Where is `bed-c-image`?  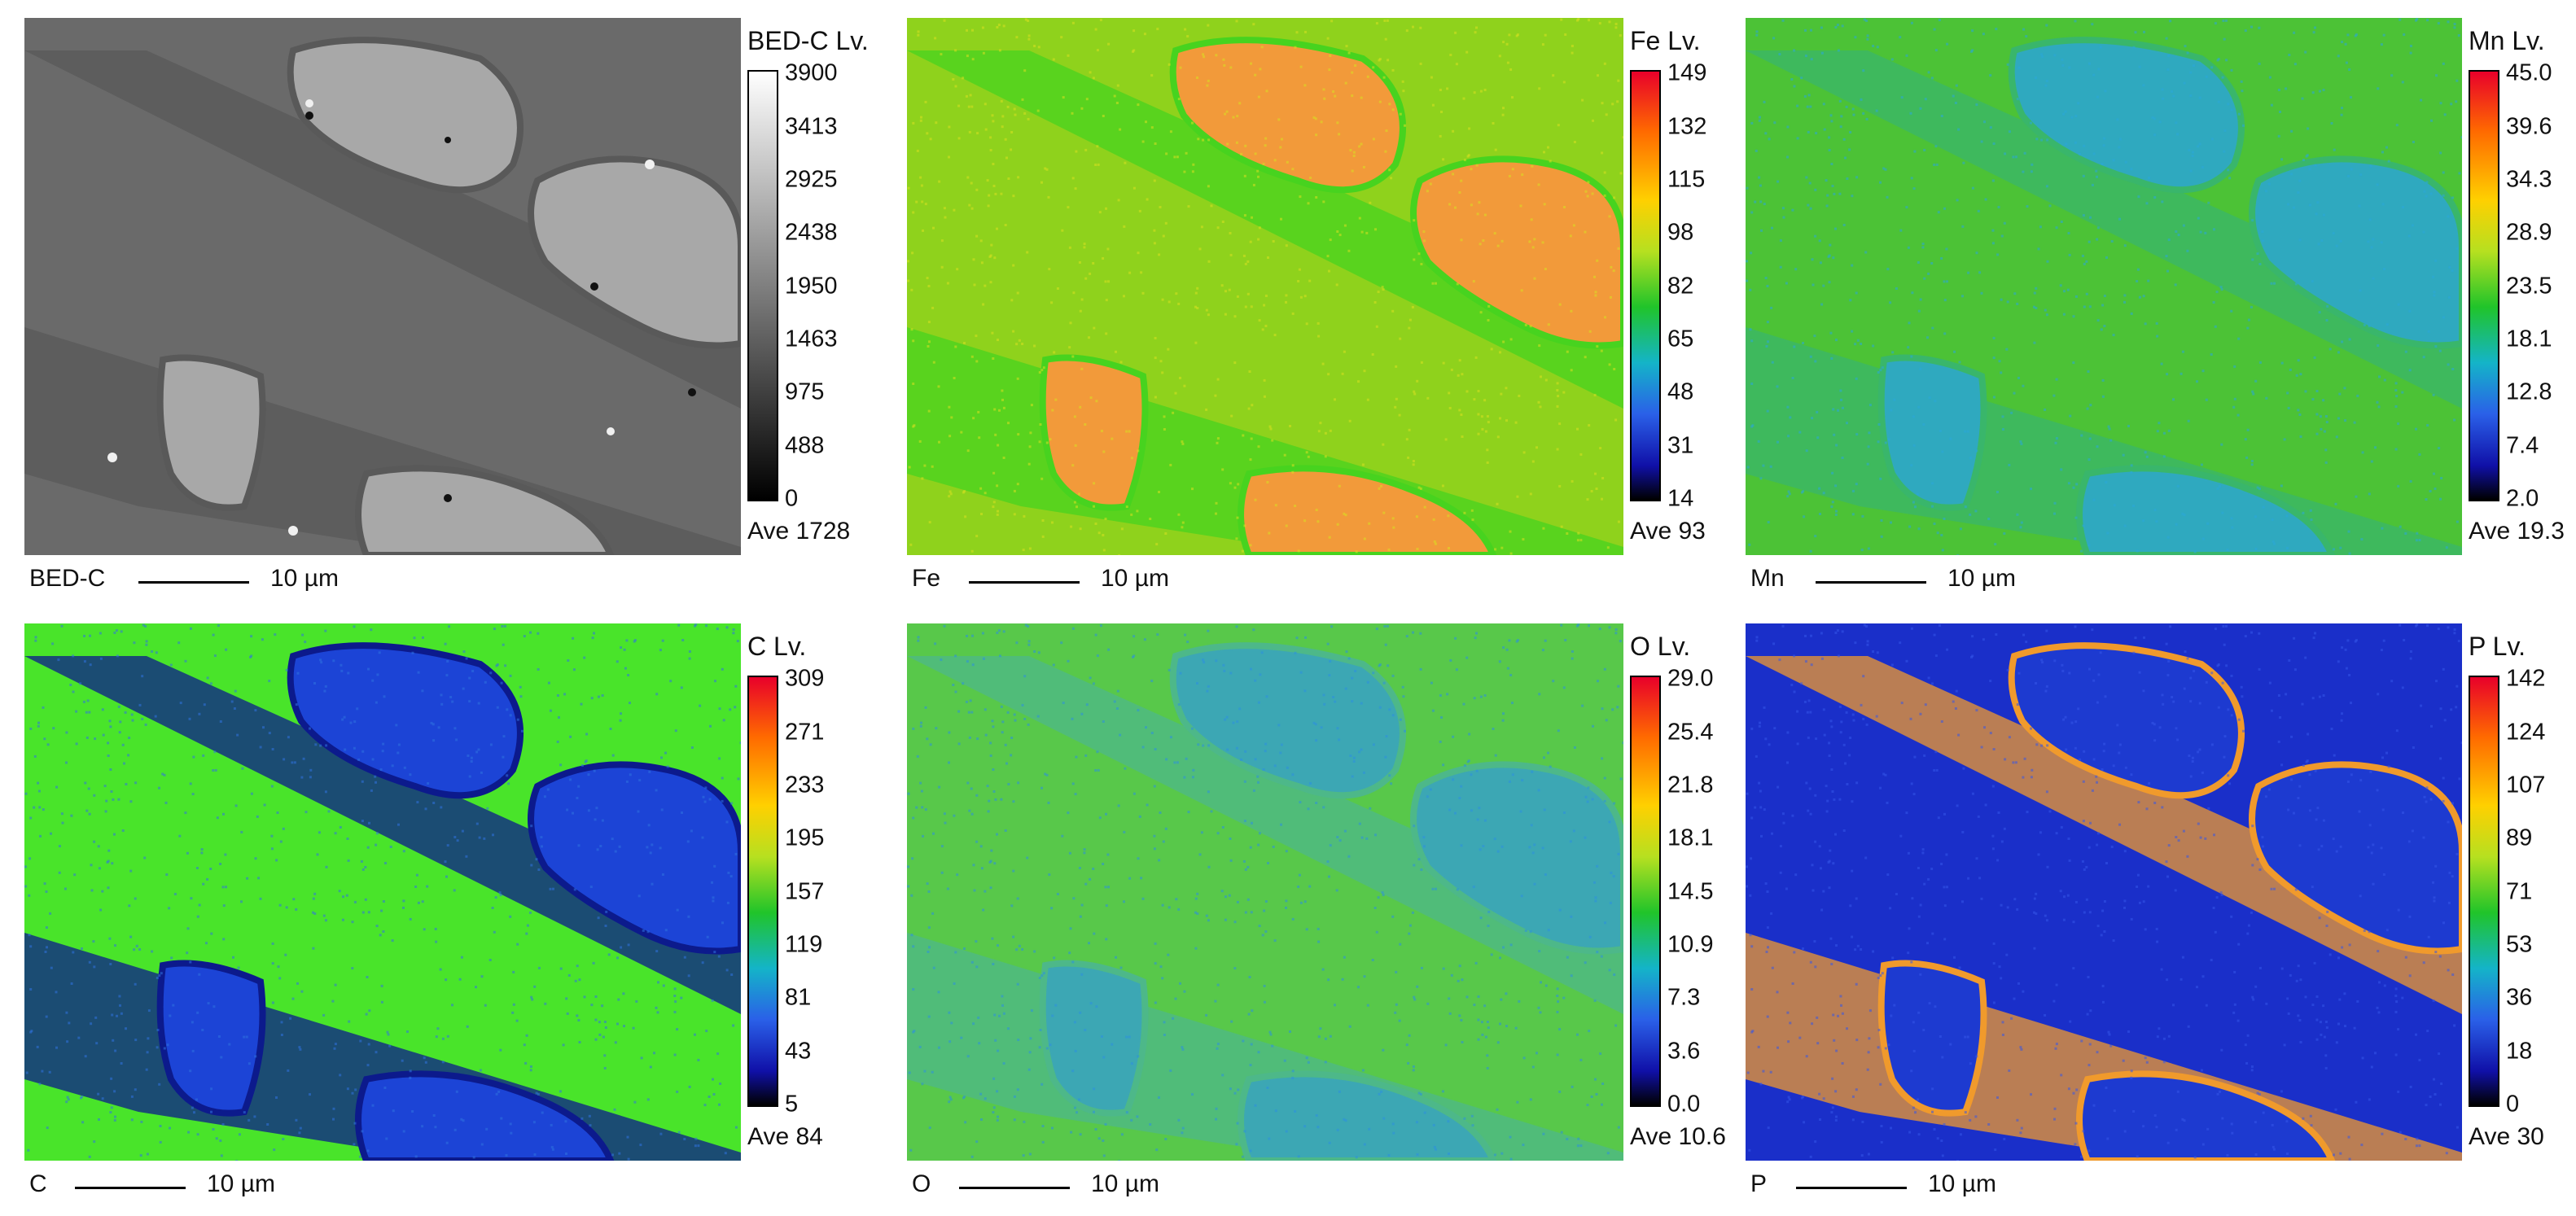 bed-c-image is located at coordinates (382, 286).